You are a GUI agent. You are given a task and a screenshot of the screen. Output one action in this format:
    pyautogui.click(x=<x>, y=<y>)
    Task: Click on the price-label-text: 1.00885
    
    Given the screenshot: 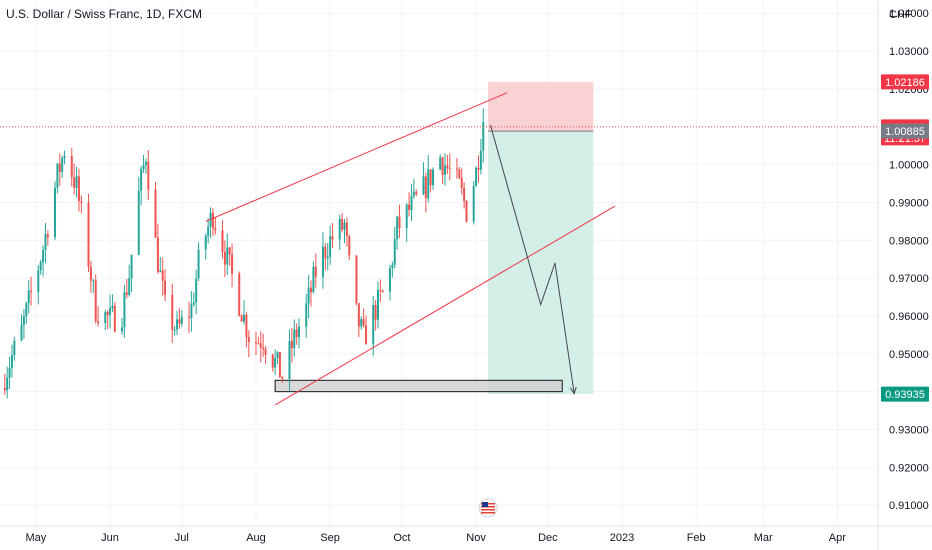 What is the action you would take?
    pyautogui.click(x=905, y=132)
    